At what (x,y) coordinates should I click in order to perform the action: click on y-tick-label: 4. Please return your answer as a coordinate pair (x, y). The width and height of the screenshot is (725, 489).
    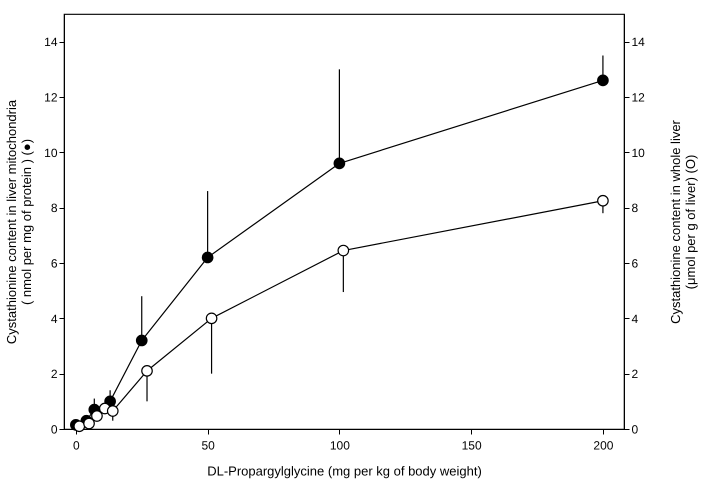
    Looking at the image, I should click on (54, 319).